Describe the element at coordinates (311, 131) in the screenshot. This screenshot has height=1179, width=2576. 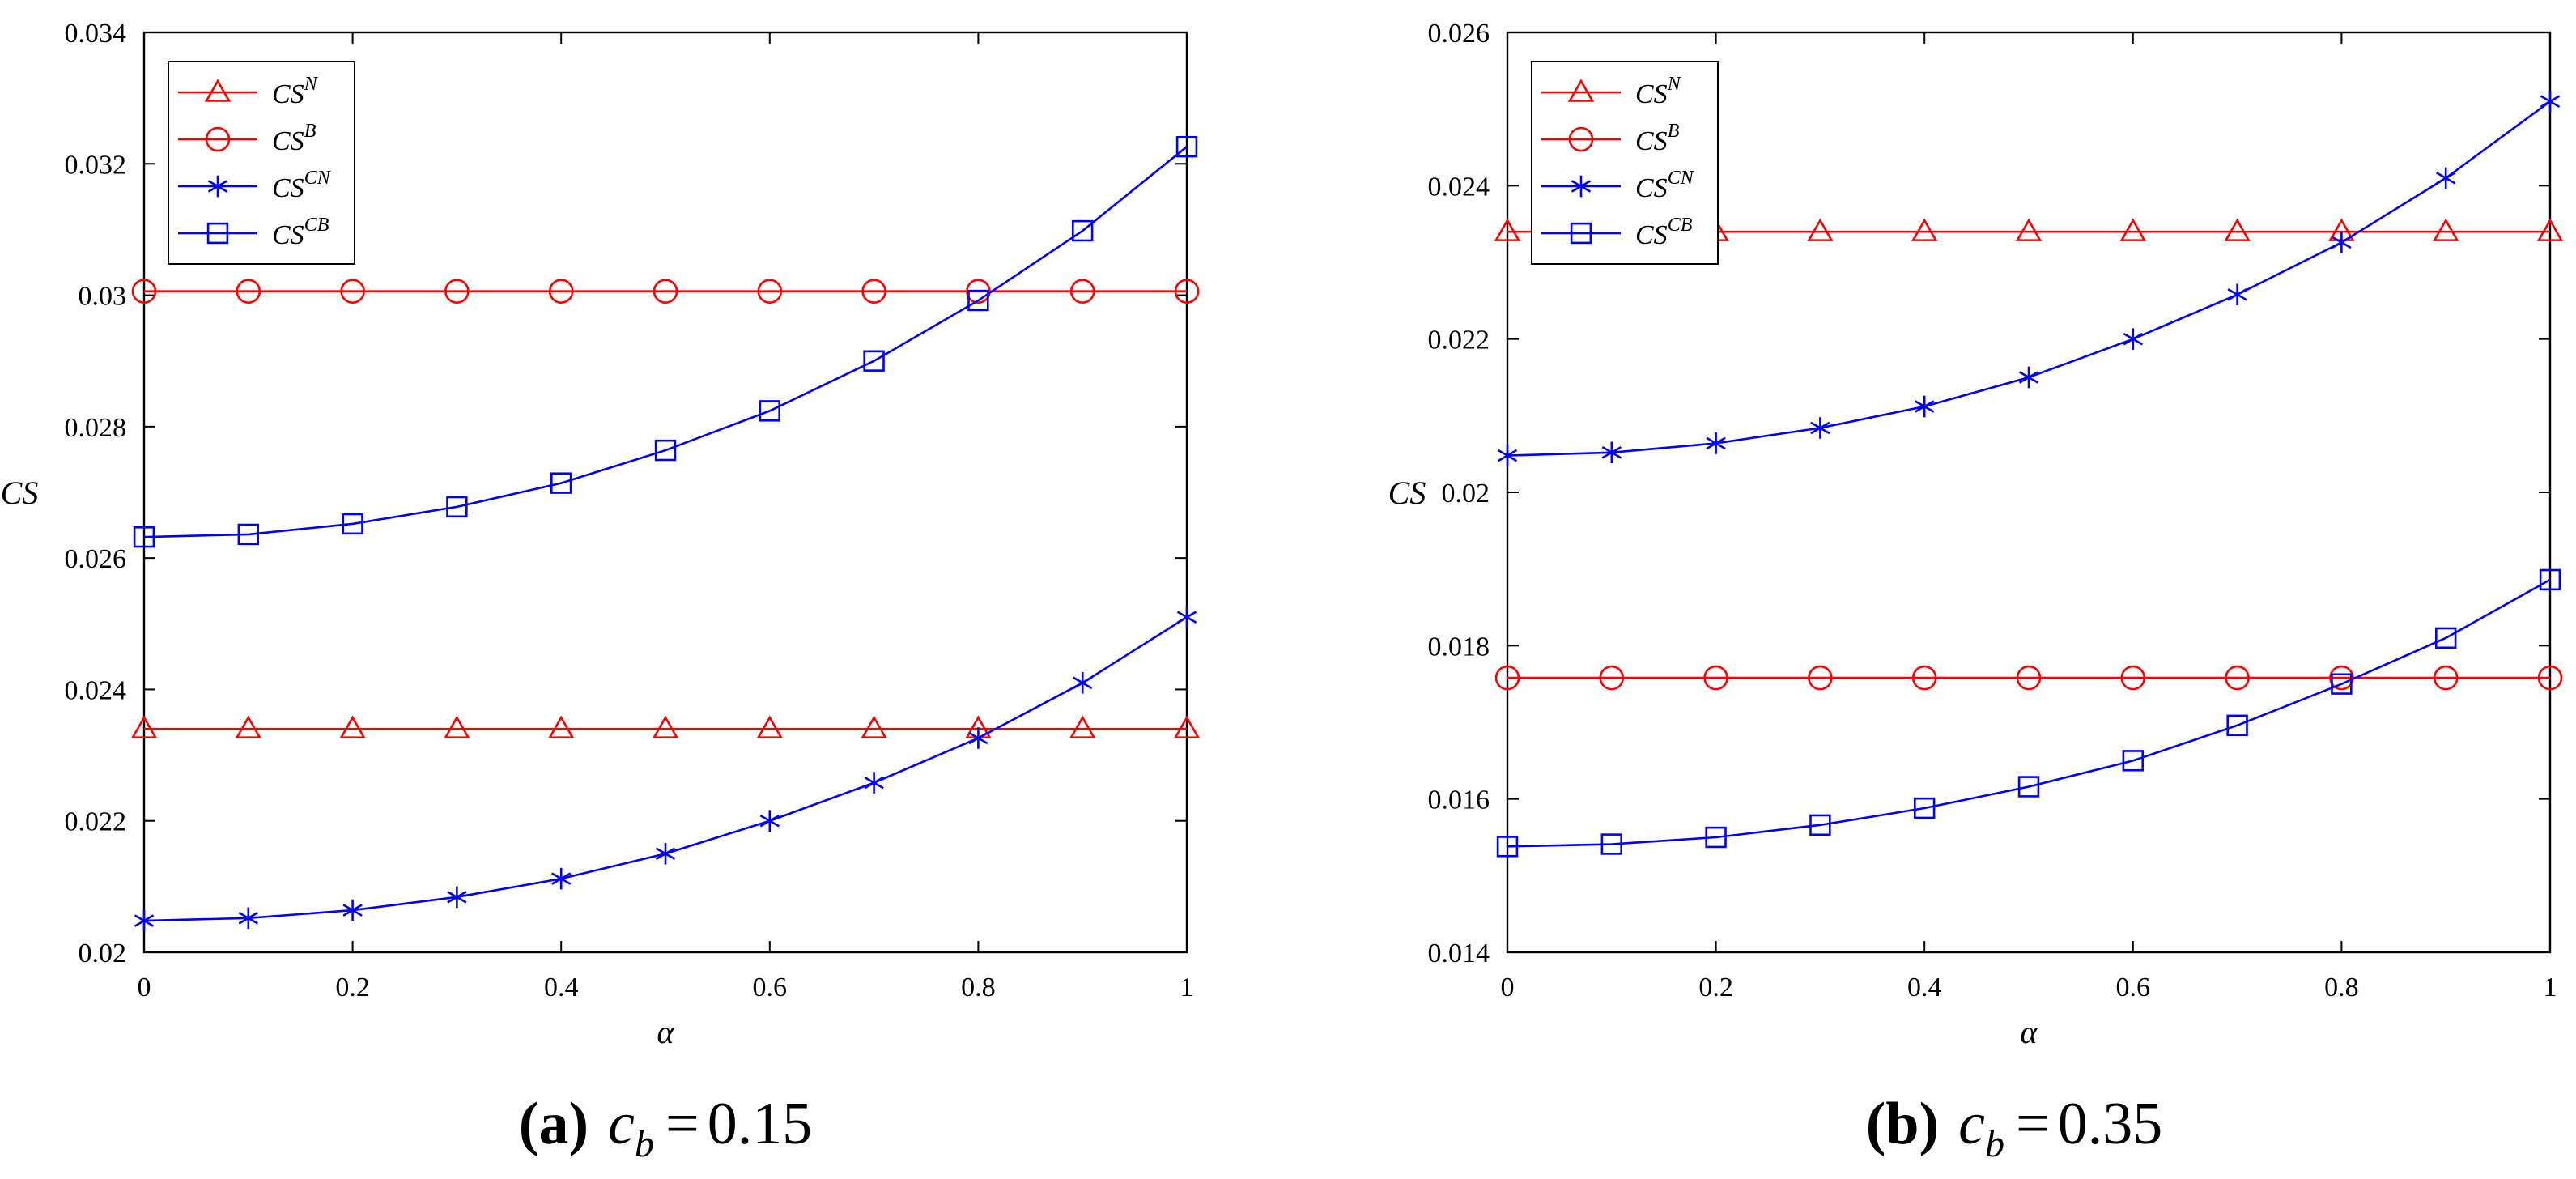
I see `legend-label-sup: B` at that location.